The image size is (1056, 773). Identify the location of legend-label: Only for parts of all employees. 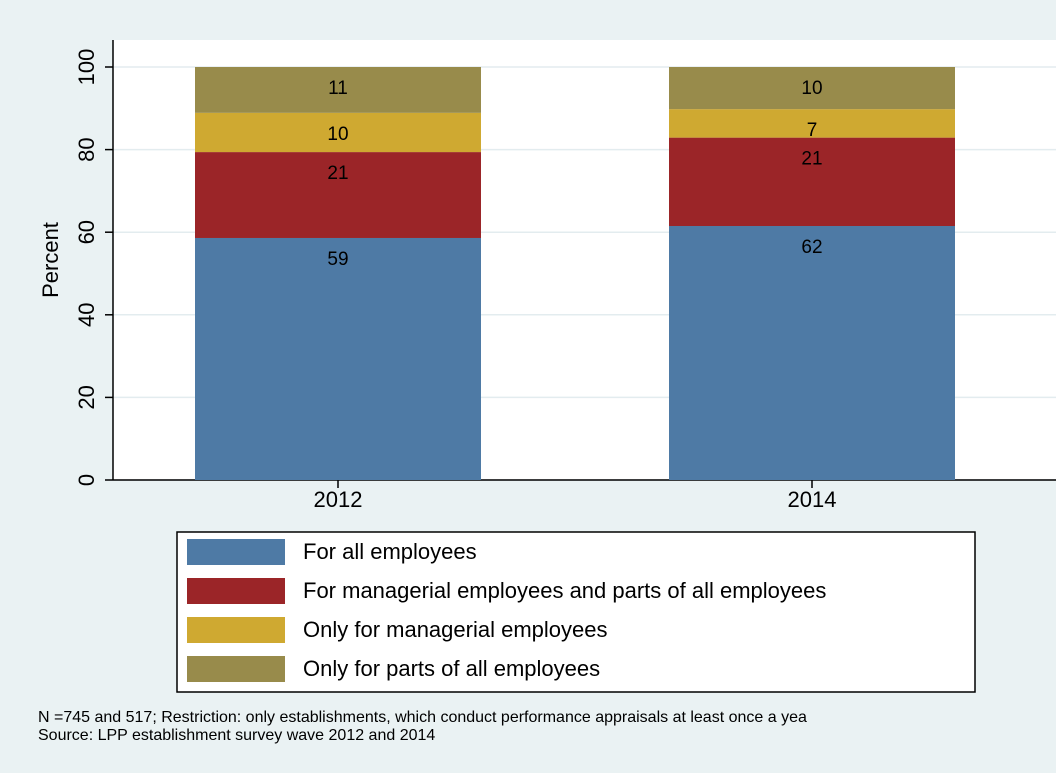
(451, 668).